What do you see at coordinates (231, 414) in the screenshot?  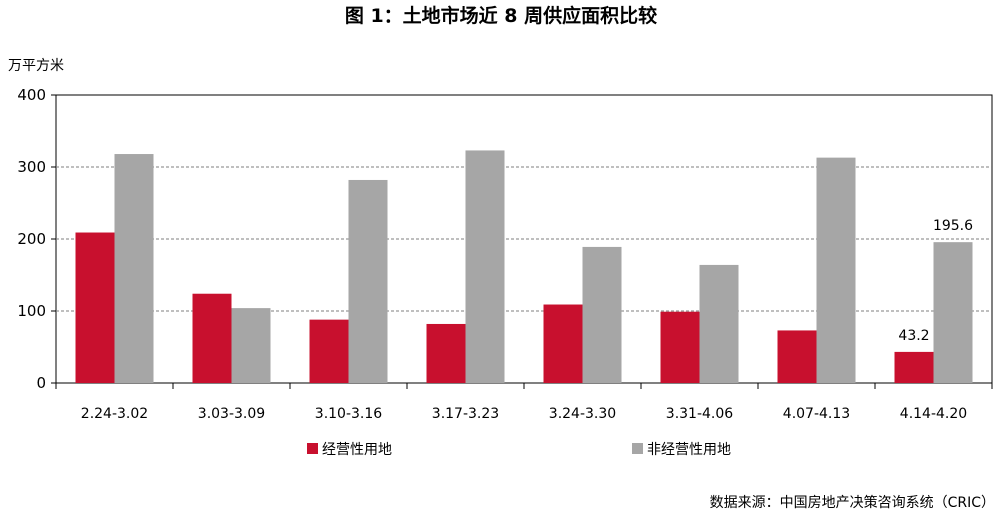 I see `x-tick-label: 3.03-3.09` at bounding box center [231, 414].